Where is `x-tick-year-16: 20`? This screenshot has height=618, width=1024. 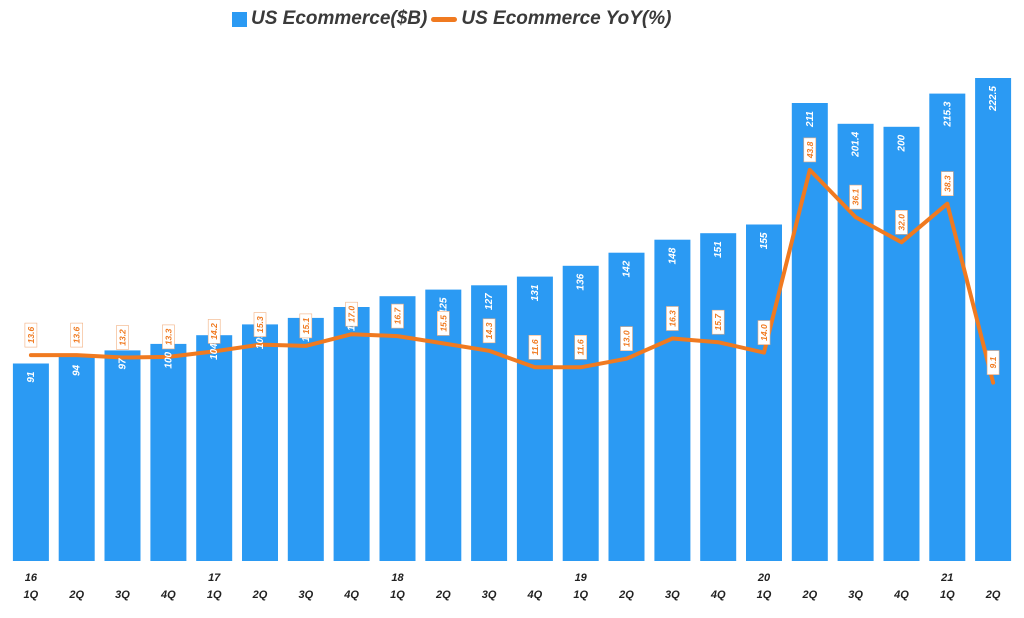 x-tick-year-16: 20 is located at coordinates (764, 578).